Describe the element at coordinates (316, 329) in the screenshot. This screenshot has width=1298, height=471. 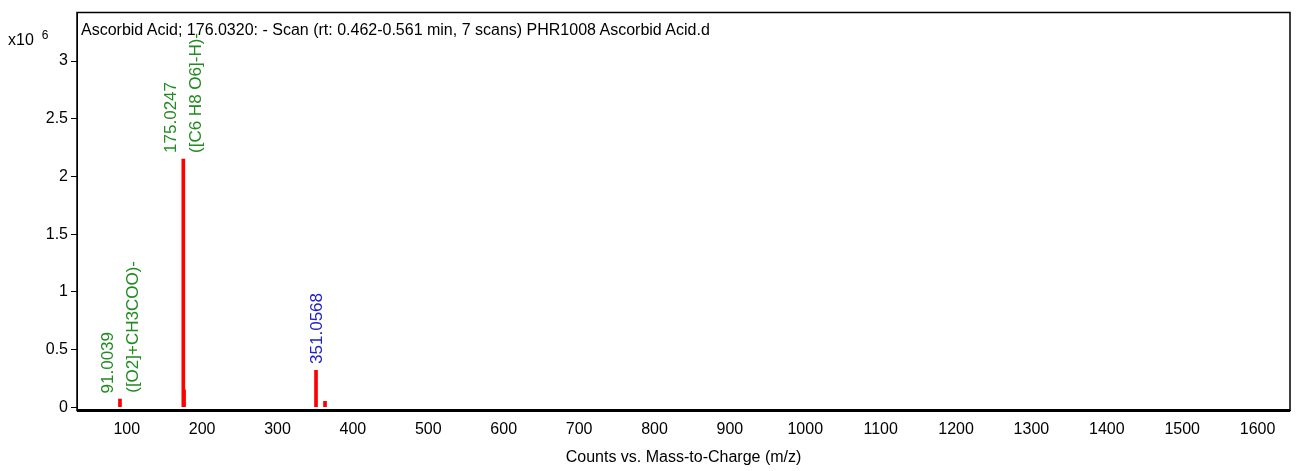
I see `annotation: 351.0568` at that location.